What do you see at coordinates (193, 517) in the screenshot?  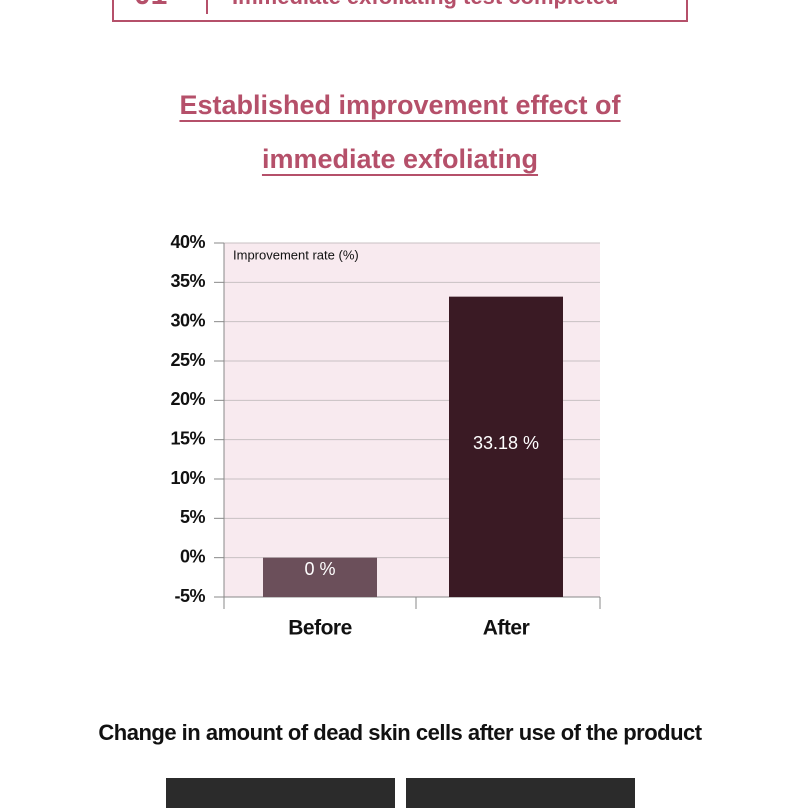 I see `y-tick-label: 5%` at bounding box center [193, 517].